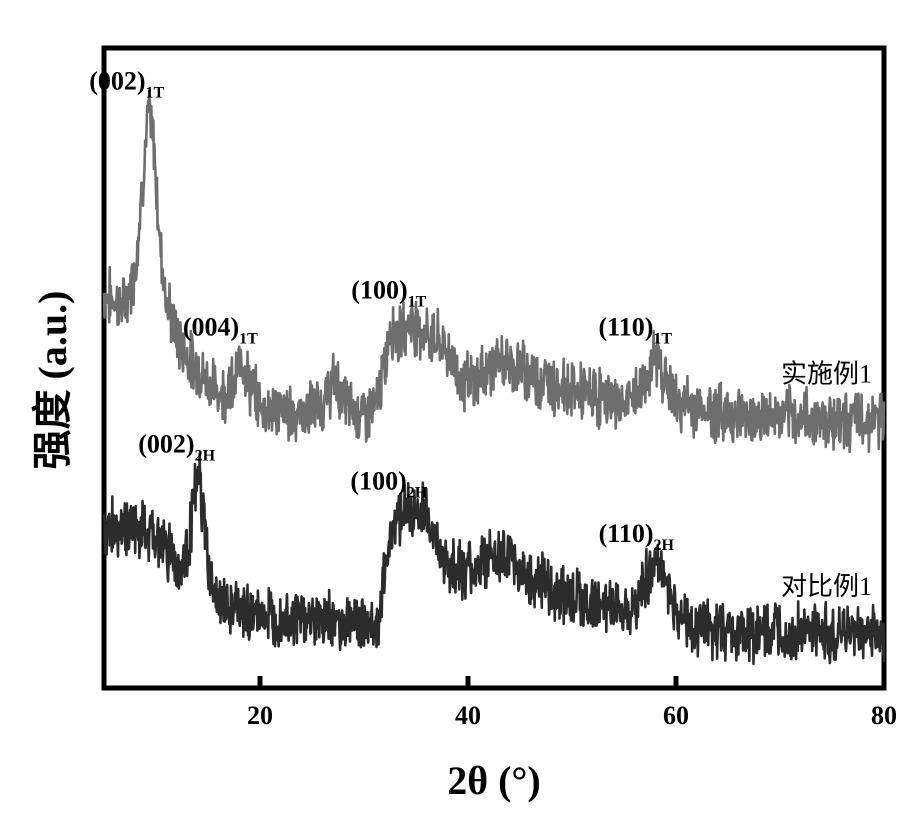 This screenshot has height=816, width=922. I want to click on peak-label: (100)2H, so click(388, 484).